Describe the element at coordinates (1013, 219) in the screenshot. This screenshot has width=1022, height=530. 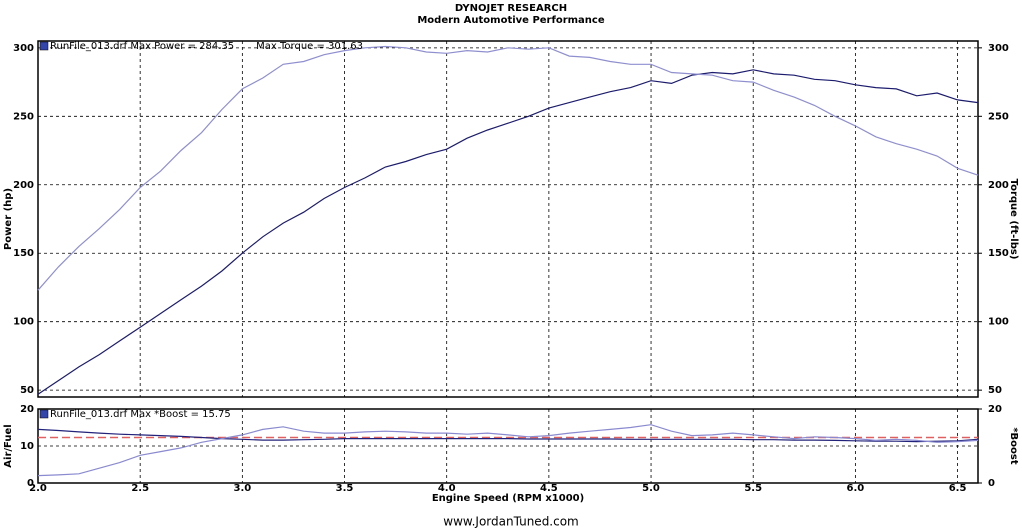
I see `y2-axis-label: Torque (ft-lbs)` at that location.